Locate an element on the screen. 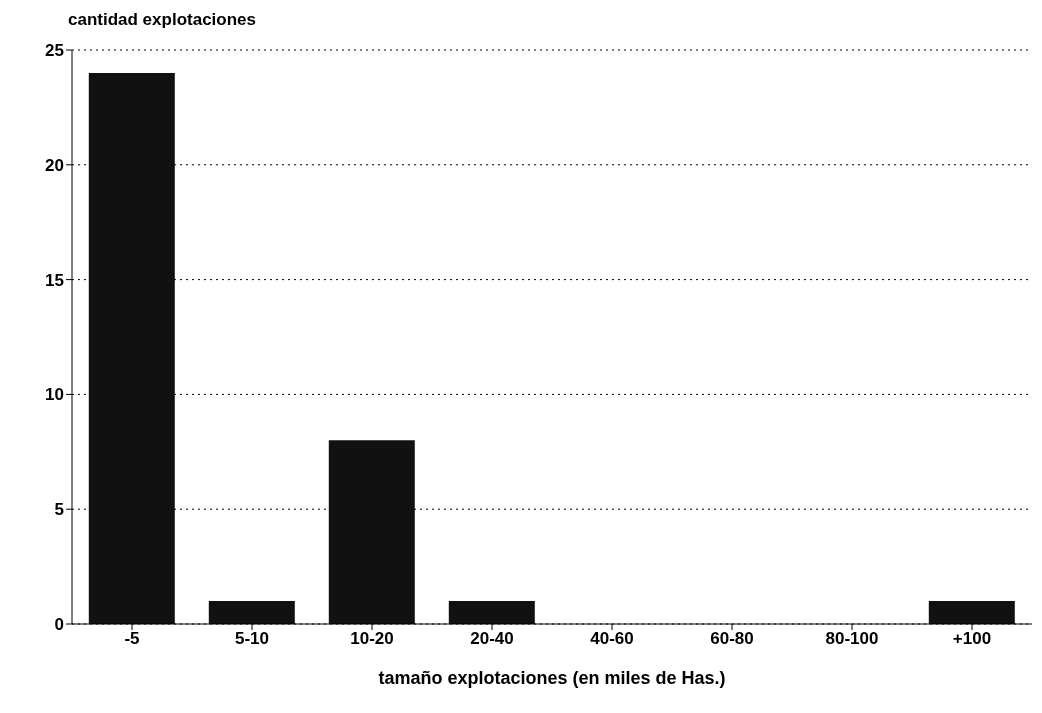 The width and height of the screenshot is (1042, 713). x-tick-label: 40-60 is located at coordinates (612, 639).